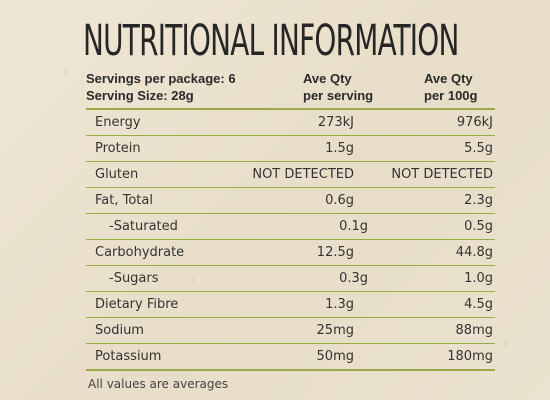 The height and width of the screenshot is (400, 550). Describe the element at coordinates (451, 95) in the screenshot. I see `column-header-per-100g-line2: per 100g` at that location.